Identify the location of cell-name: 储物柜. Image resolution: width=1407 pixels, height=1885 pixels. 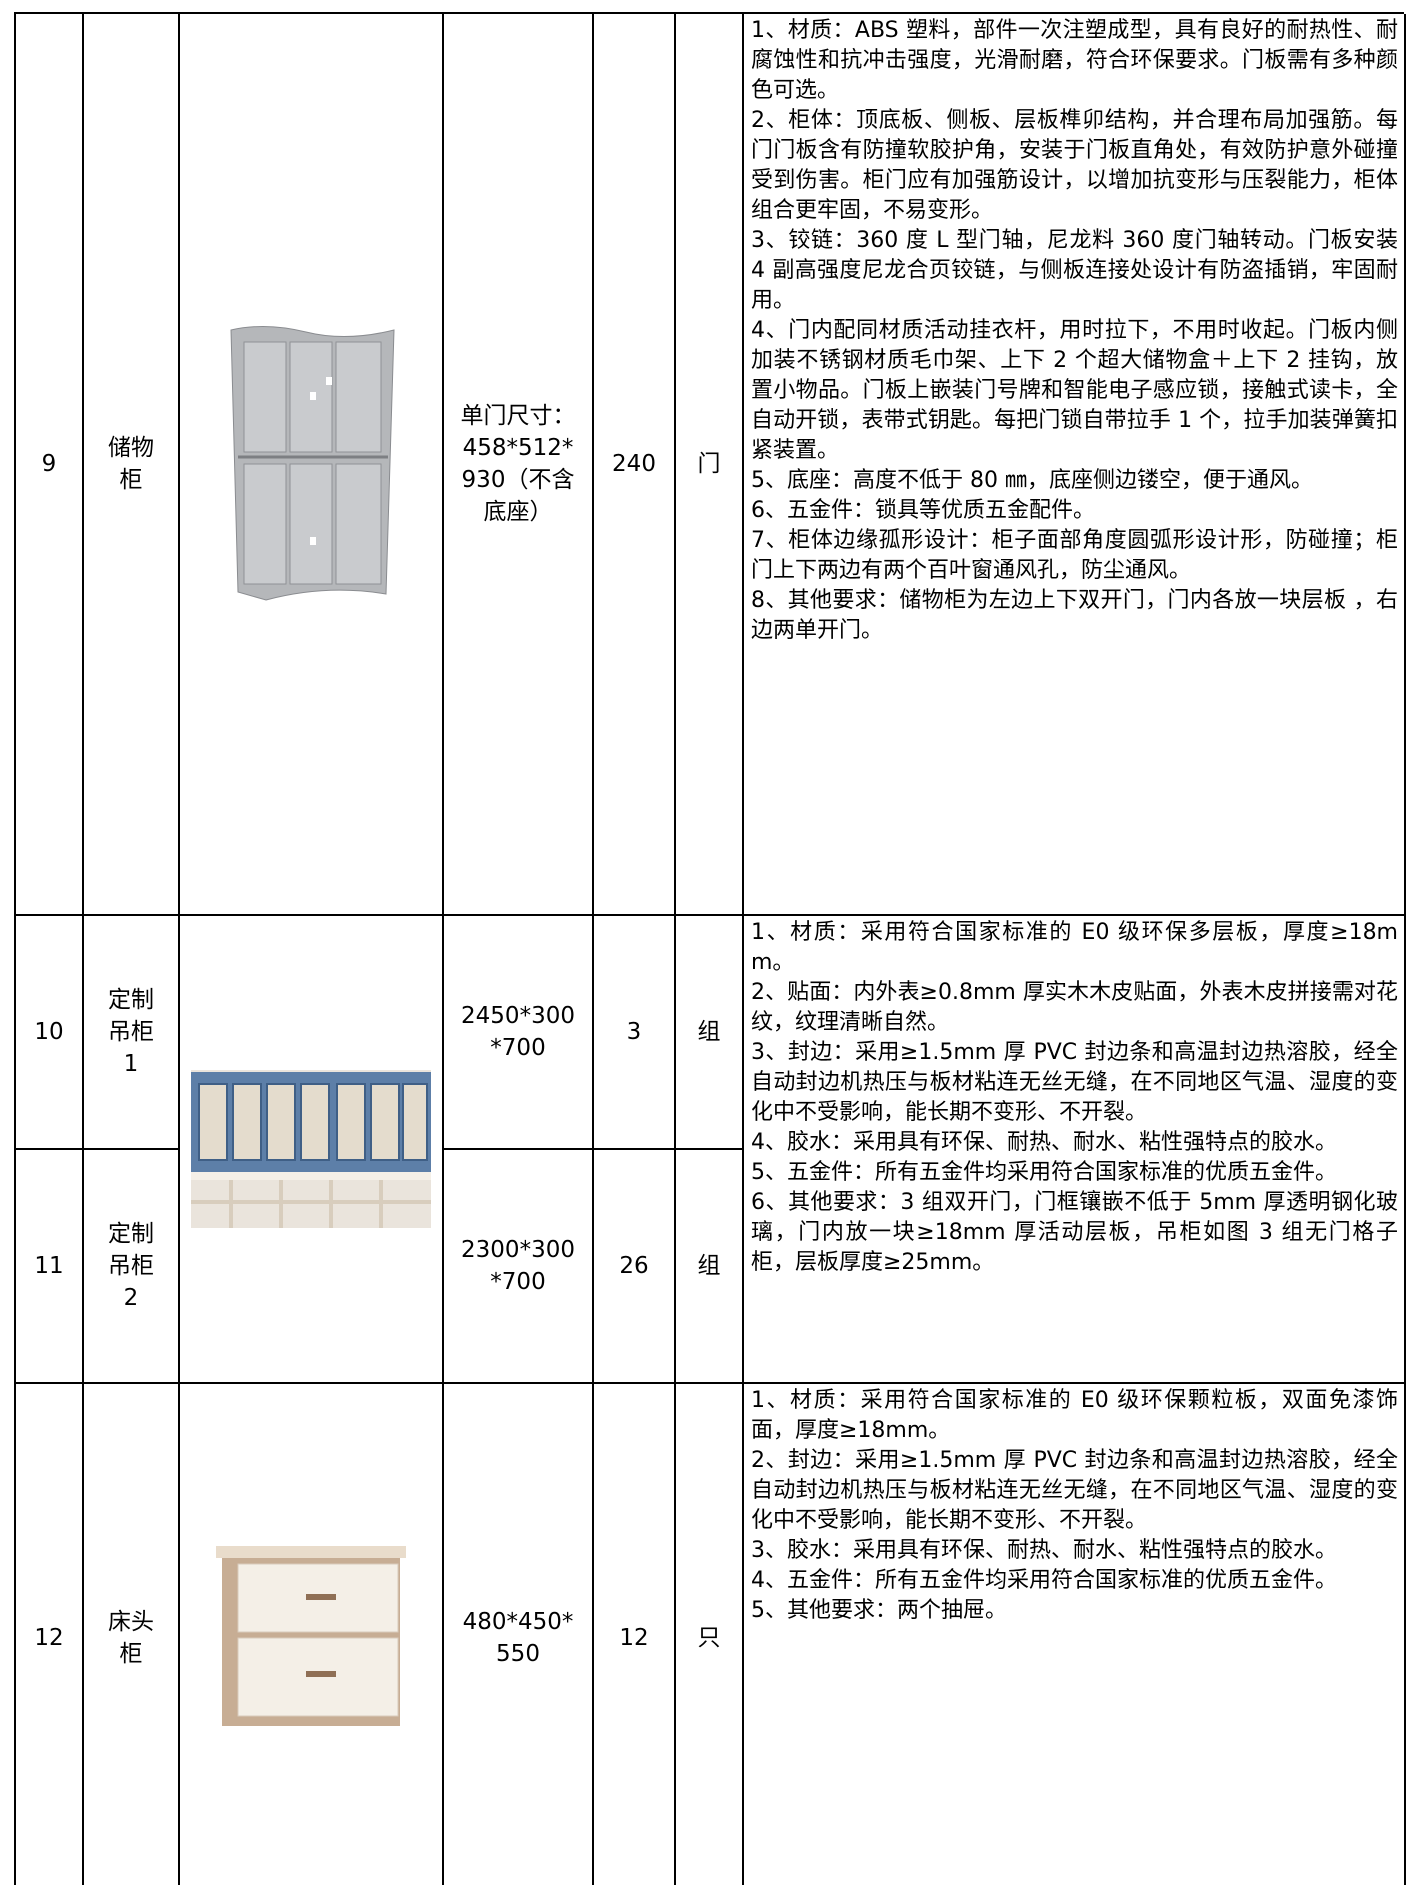
(132, 465).